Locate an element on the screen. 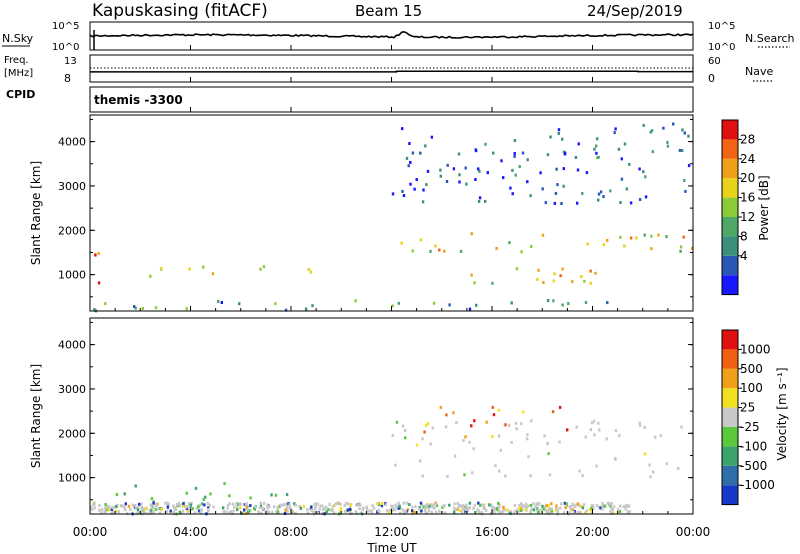 The image size is (800, 554). colorbar-swatch is located at coordinates (730, 285).